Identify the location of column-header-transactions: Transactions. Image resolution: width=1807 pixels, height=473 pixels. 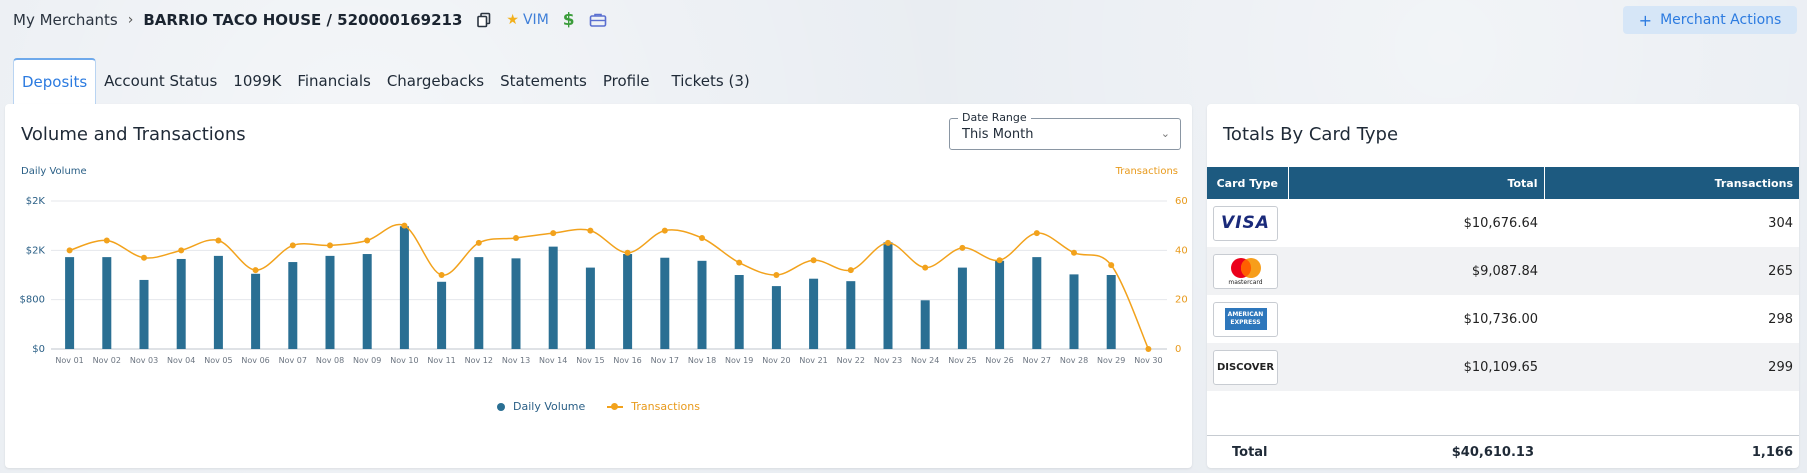
(1671, 183).